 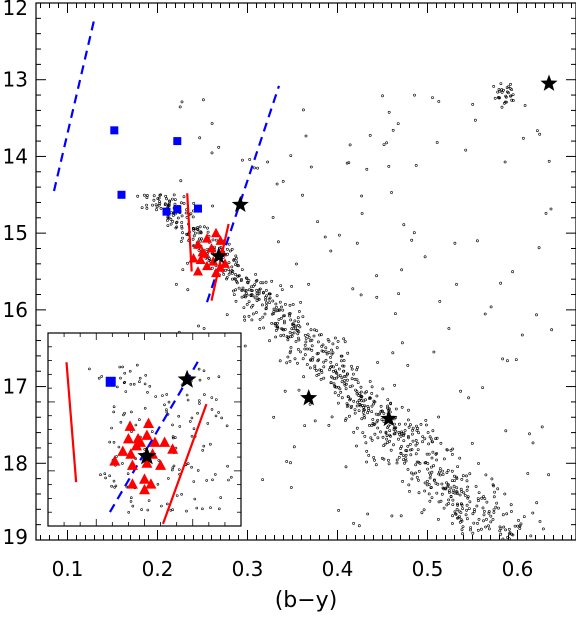 I want to click on x-tick-label: 0.1, so click(x=68, y=569).